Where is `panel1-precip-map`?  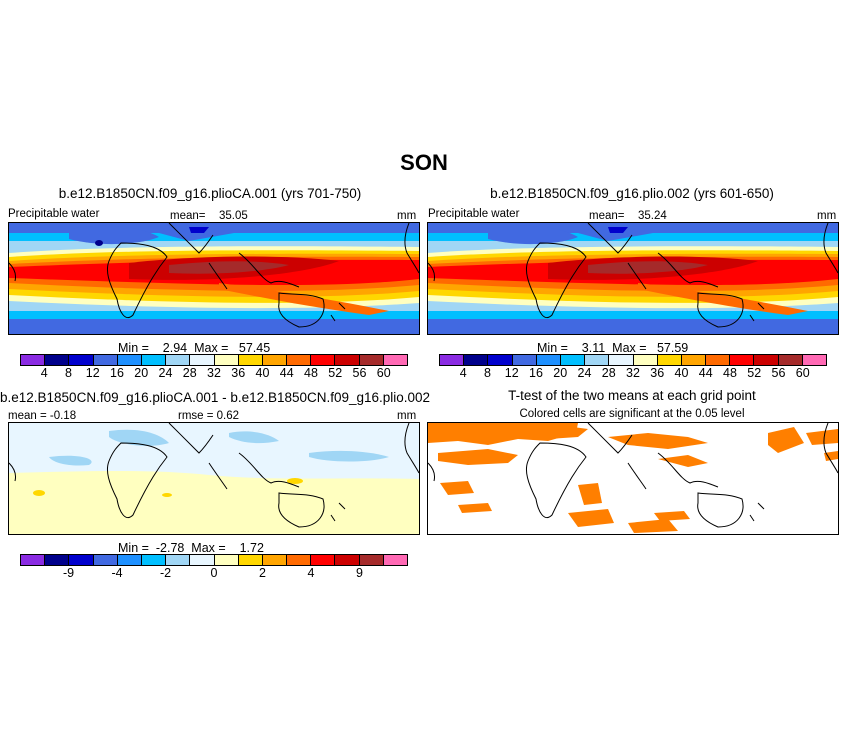
panel1-precip-map is located at coordinates (214, 278).